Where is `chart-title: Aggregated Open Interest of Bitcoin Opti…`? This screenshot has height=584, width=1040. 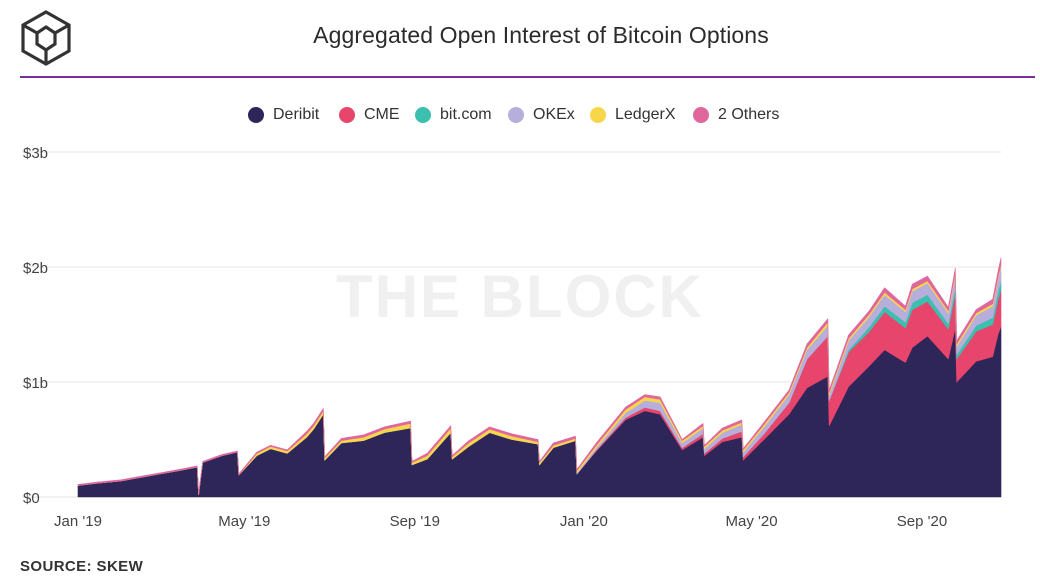 chart-title: Aggregated Open Interest of Bitcoin Opti… is located at coordinates (541, 35).